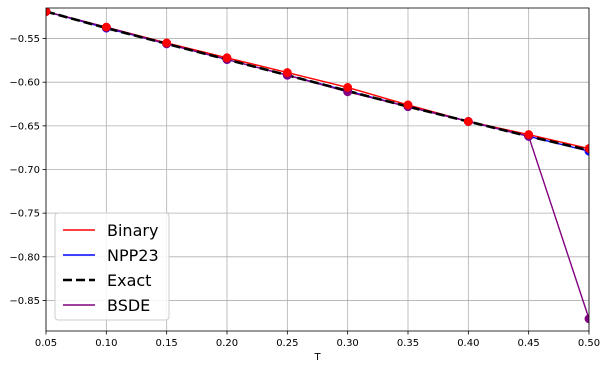 This screenshot has width=602, height=369. Describe the element at coordinates (589, 343) in the screenshot. I see `x-tick-label: 0.50` at that location.